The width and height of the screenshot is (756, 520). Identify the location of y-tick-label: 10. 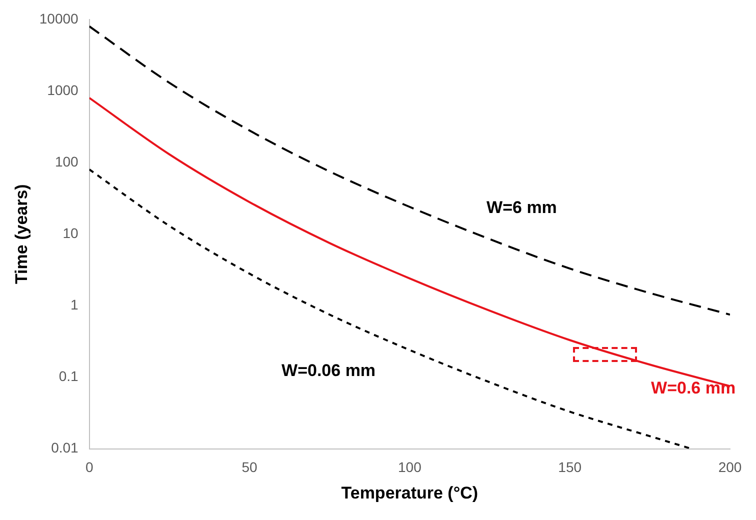
(70, 232).